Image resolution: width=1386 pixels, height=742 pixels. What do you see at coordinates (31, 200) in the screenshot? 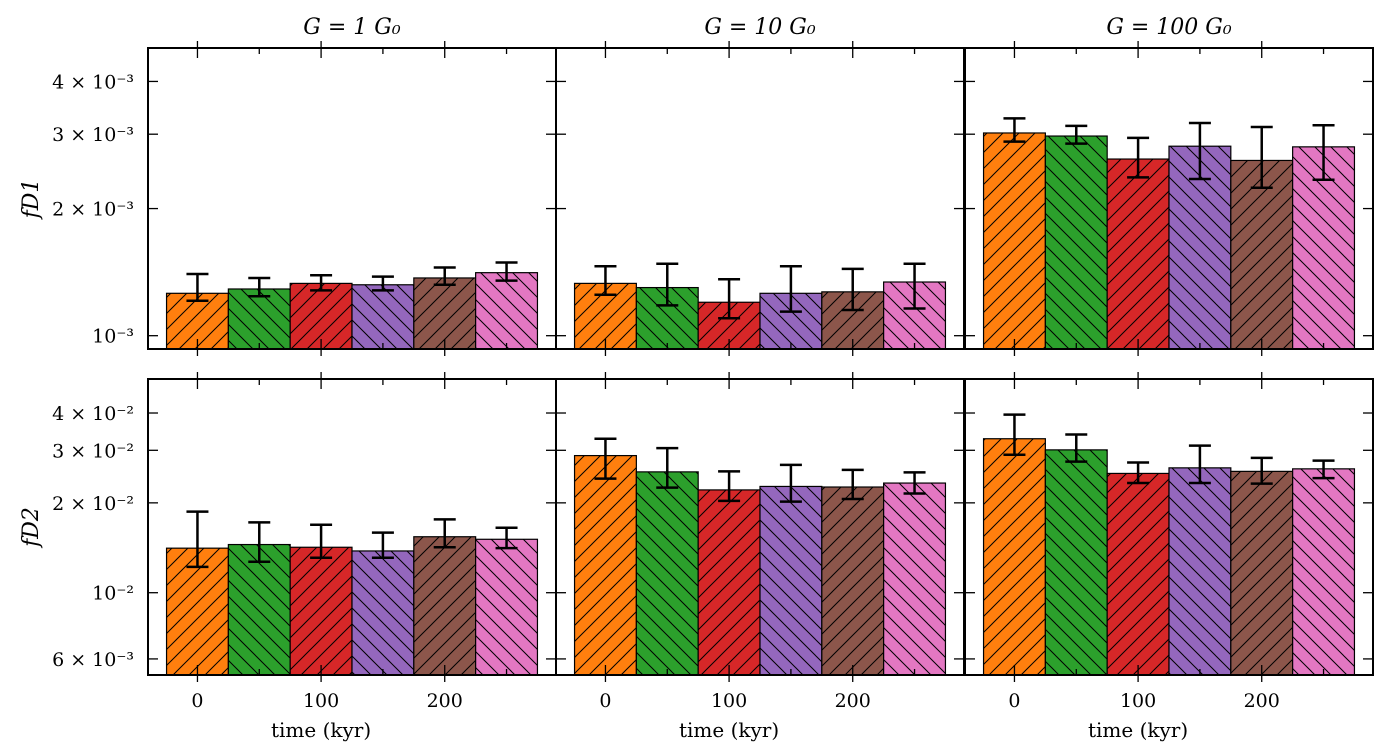
I see `y-axis-label: fD1` at bounding box center [31, 200].